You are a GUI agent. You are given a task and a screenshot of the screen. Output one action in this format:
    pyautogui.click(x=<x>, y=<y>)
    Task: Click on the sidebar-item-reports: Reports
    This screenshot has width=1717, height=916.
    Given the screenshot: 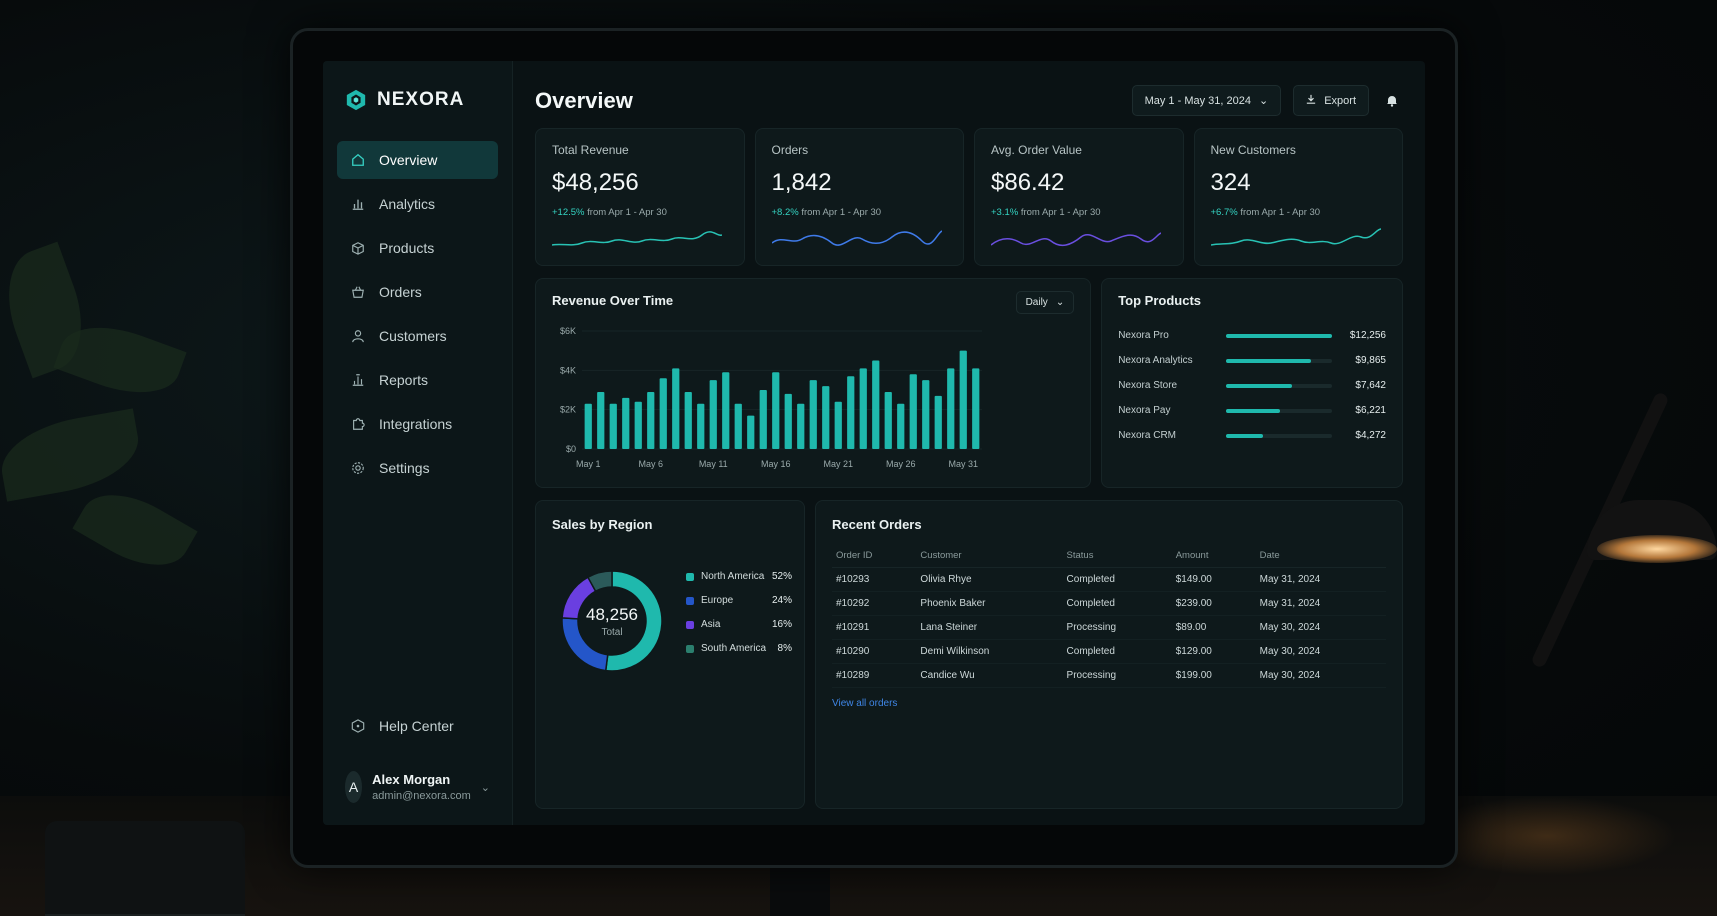 What is the action you would take?
    pyautogui.click(x=417, y=380)
    